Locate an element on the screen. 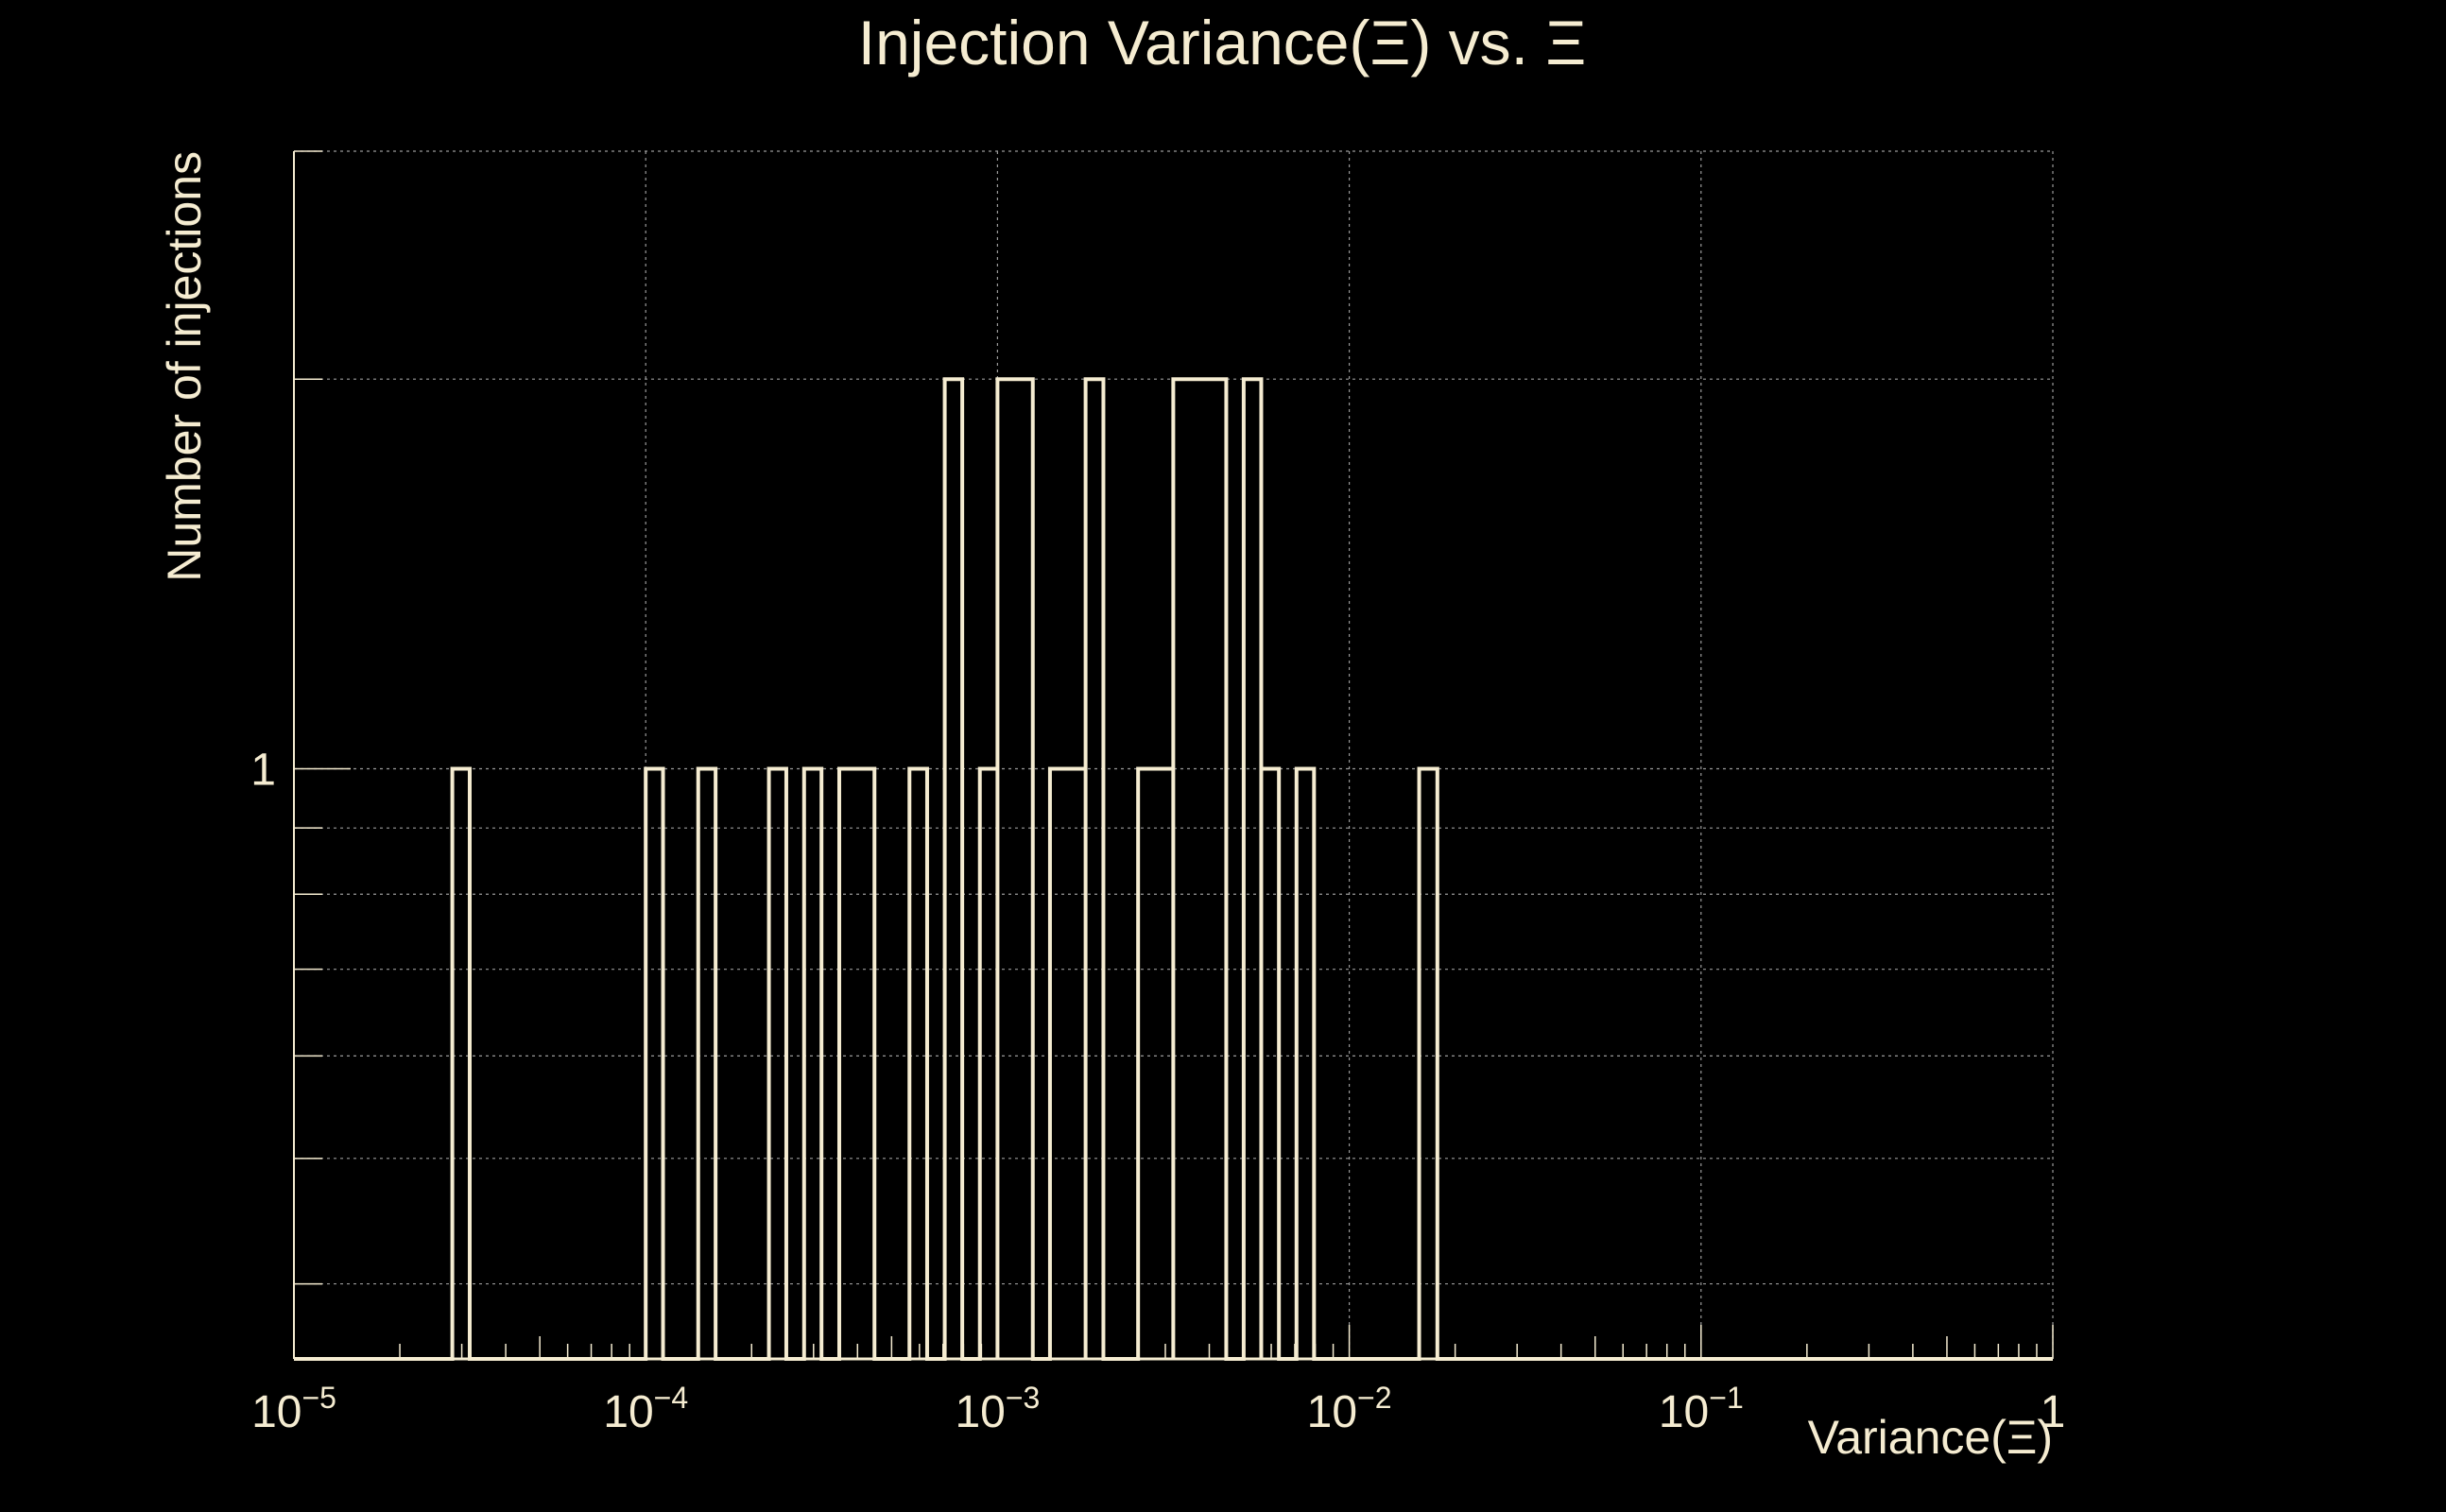 This screenshot has height=1512, width=2446. x-tick-label: 10⁻⁴ is located at coordinates (645, 1409).